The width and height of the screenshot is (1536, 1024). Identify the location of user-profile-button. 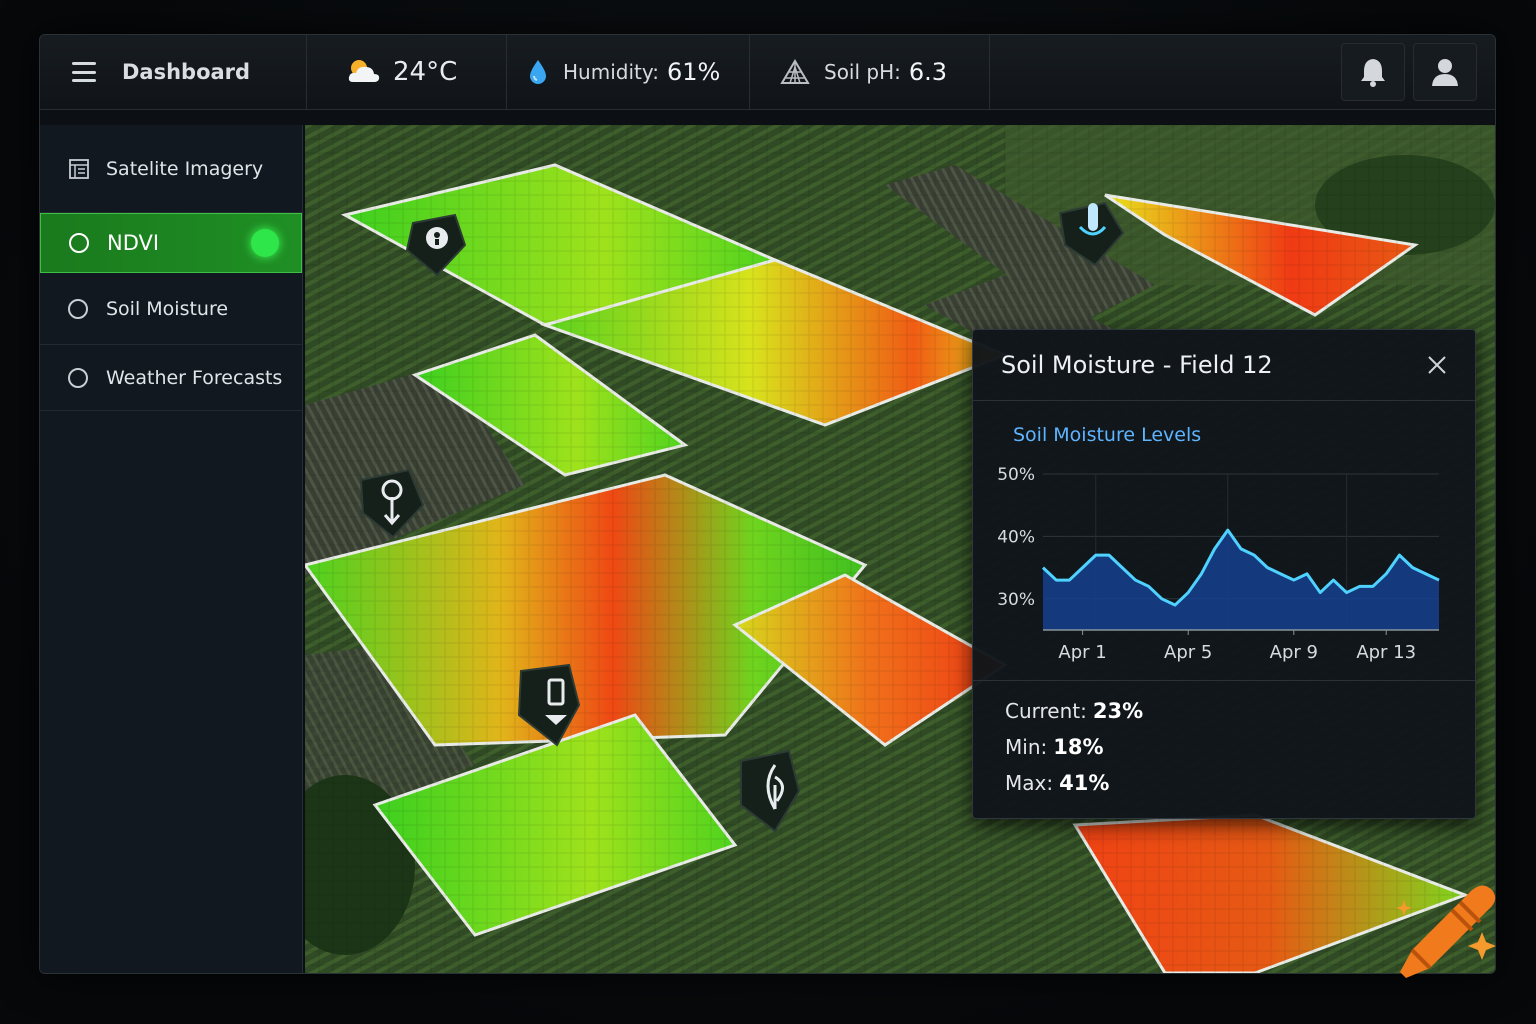
(1445, 72).